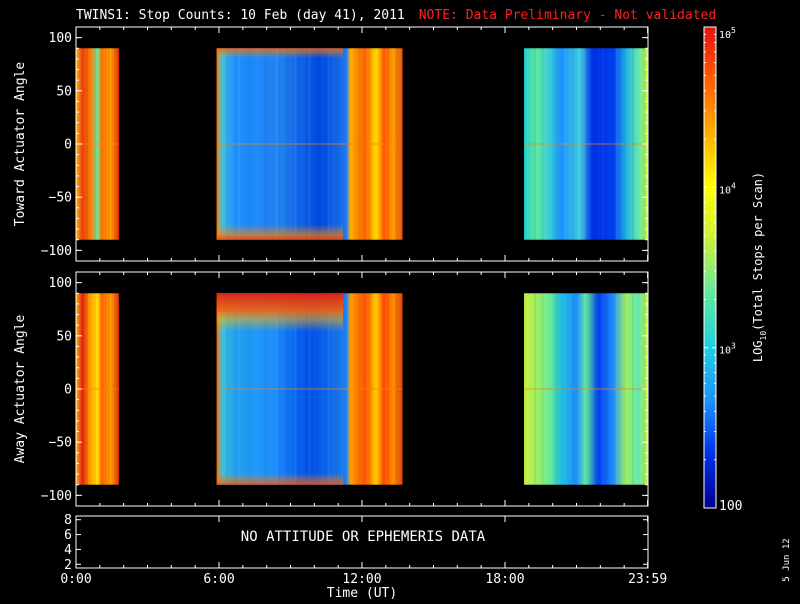 Image resolution: width=800 pixels, height=604 pixels. What do you see at coordinates (362, 593) in the screenshot?
I see `x-axis-label: Time (UT)` at bounding box center [362, 593].